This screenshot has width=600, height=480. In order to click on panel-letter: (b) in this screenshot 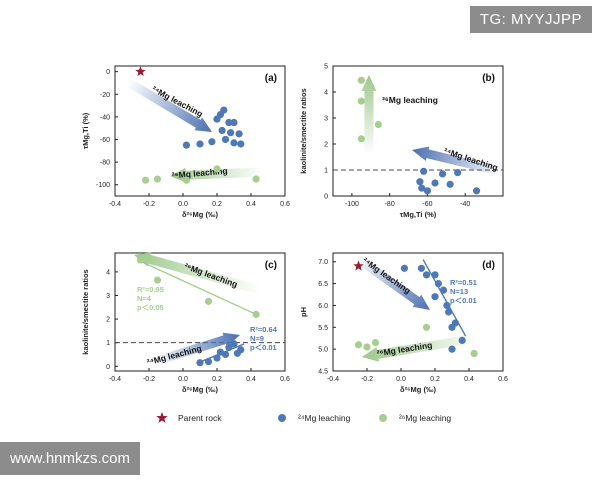, I will do `click(488, 78)`.